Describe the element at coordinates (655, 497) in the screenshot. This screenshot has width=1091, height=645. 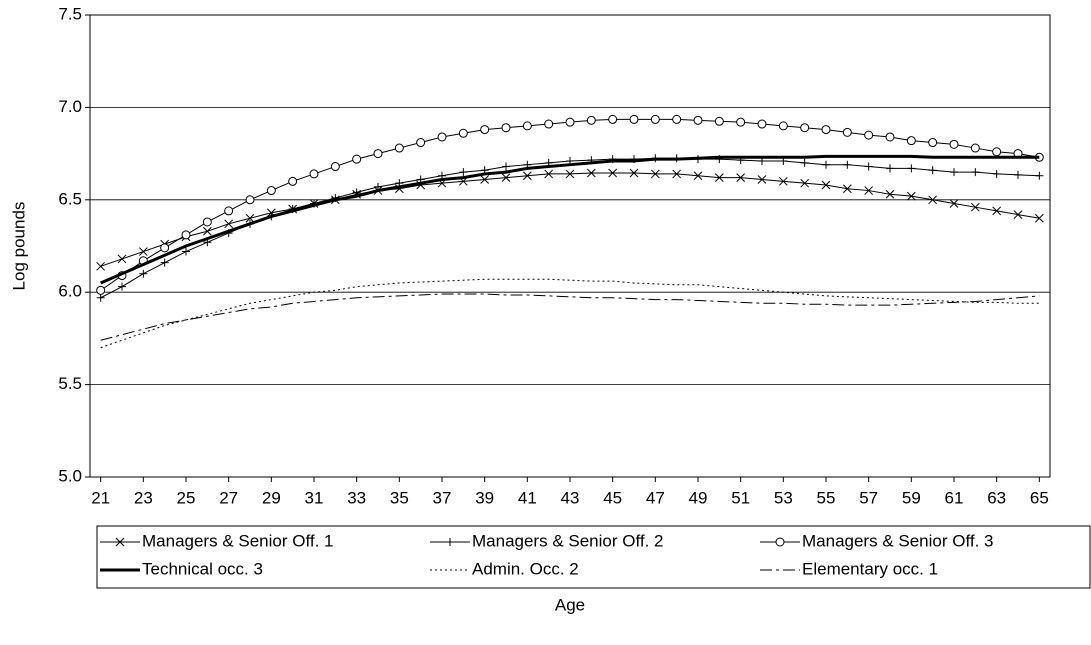
I see `x-tick-label: 47` at that location.